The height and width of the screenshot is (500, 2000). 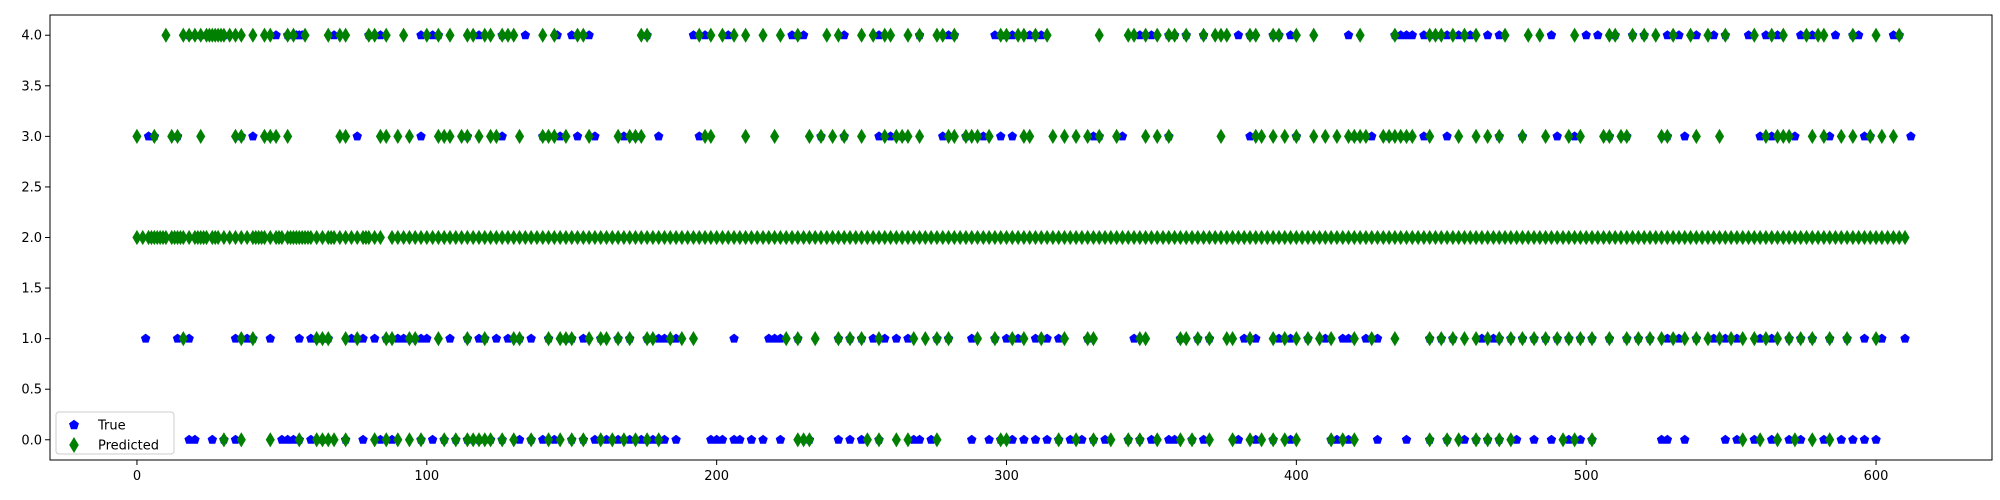 I want to click on x-axis: 0 100 200 300 400 500 600, so click(x=1010, y=472).